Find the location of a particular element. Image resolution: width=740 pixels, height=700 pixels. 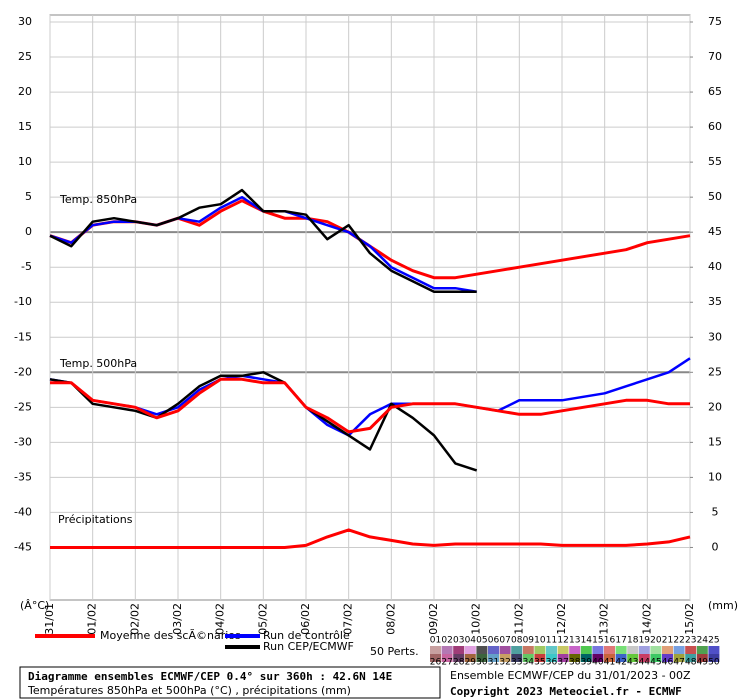

y2-tick-label: 0 is located at coordinates (715, 546).